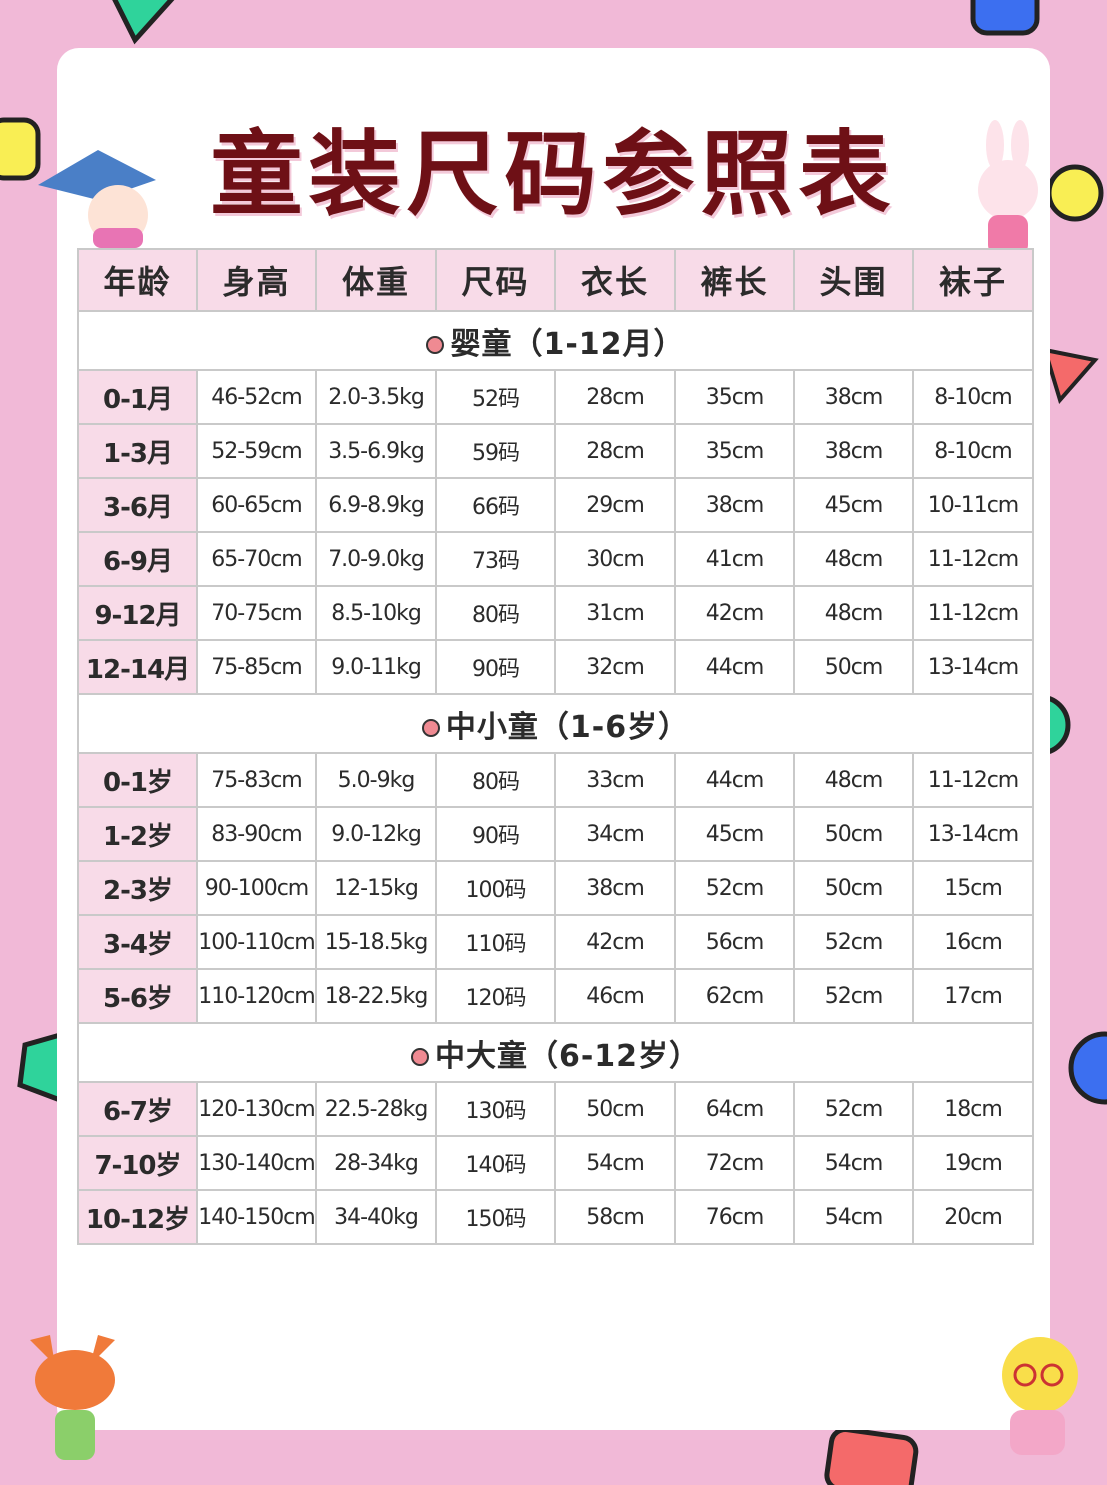 This screenshot has width=1107, height=1485. I want to click on table-cell: 76cm, so click(734, 1217).